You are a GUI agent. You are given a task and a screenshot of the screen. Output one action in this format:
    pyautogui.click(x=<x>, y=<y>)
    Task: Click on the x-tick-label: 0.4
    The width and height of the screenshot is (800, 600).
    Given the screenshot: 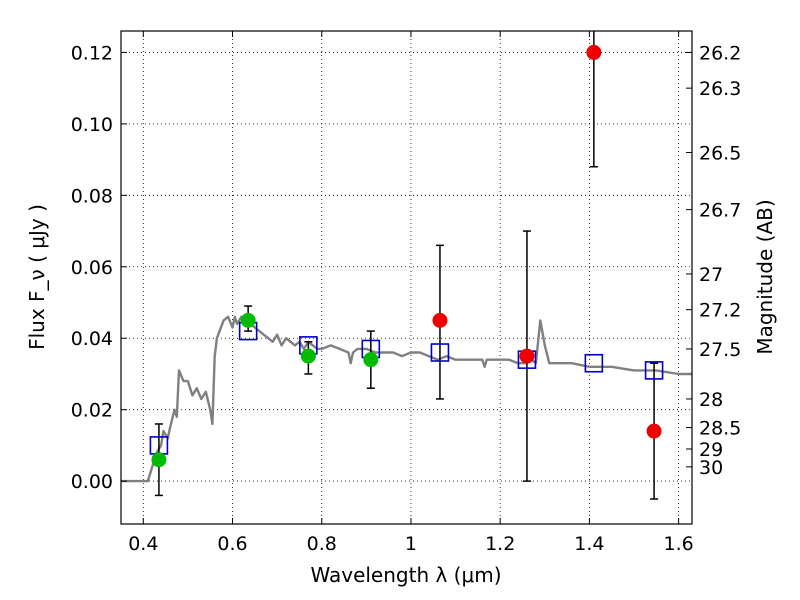 What is the action you would take?
    pyautogui.click(x=143, y=544)
    